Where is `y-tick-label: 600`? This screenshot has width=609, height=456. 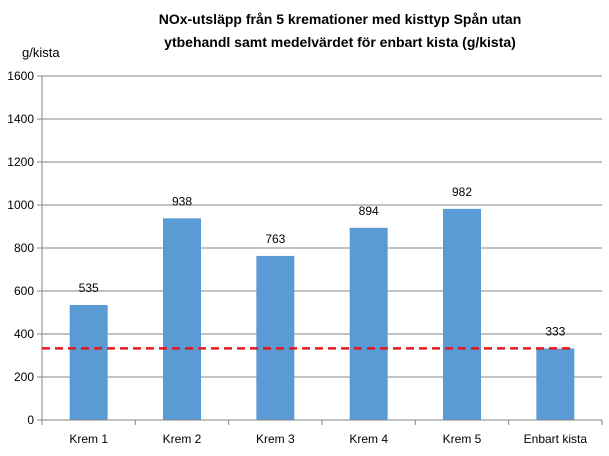 y-tick-label: 600 is located at coordinates (24, 291).